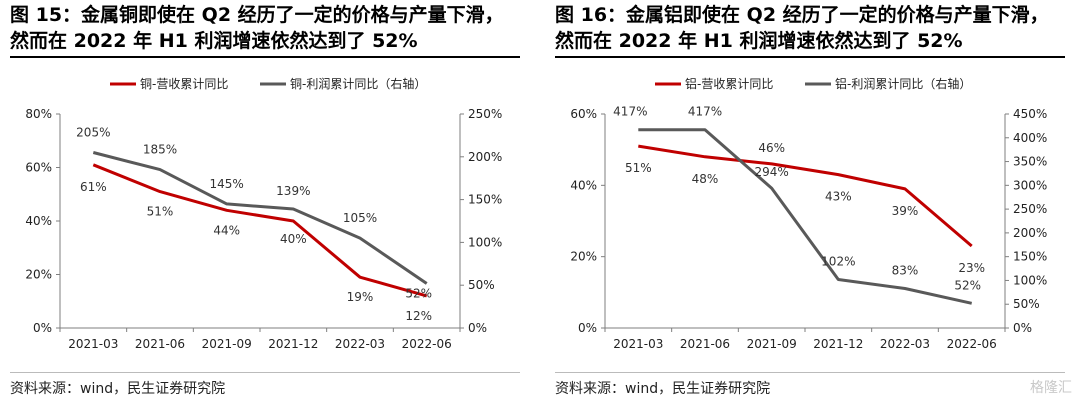 The image size is (1080, 401). What do you see at coordinates (729, 83) in the screenshot?
I see `legend-label: 铝-营收累计同比` at bounding box center [729, 83].